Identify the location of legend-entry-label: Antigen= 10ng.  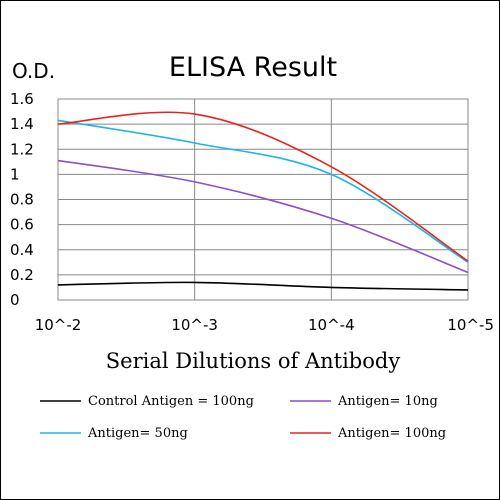
(387, 401).